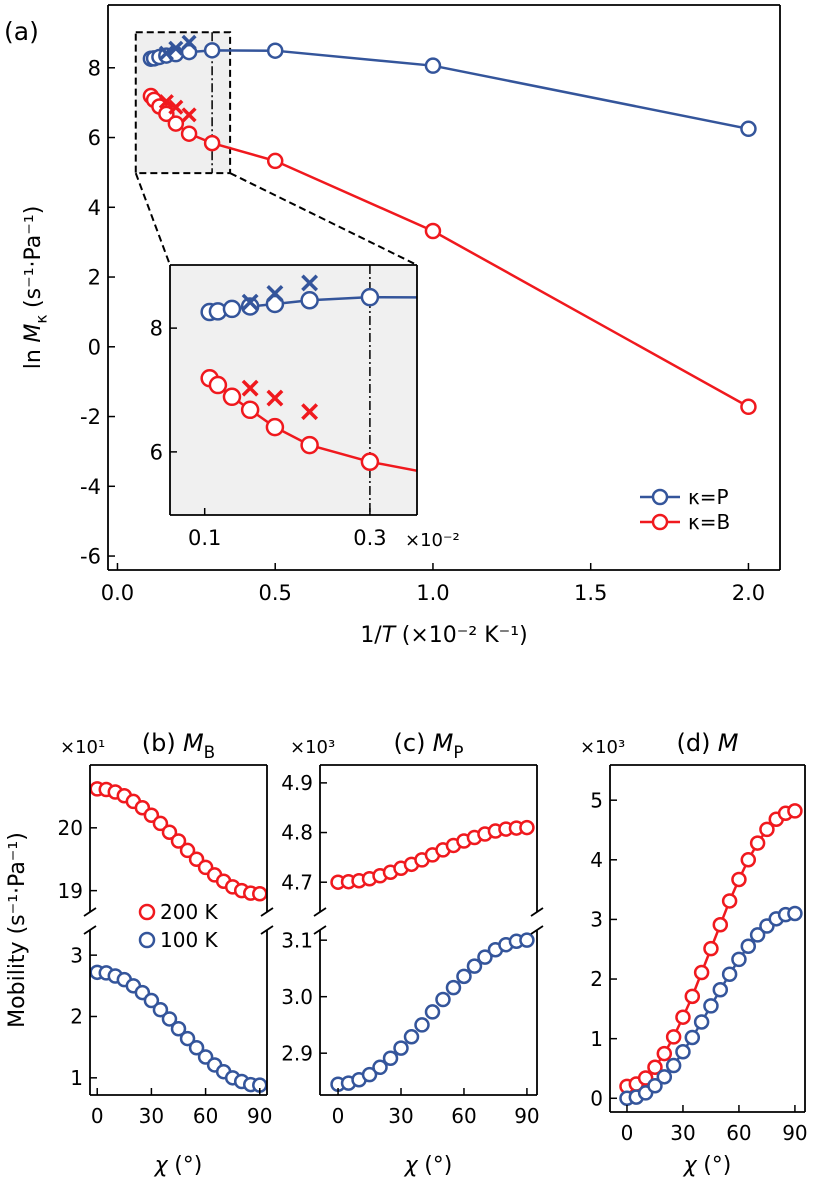 The height and width of the screenshot is (1184, 822). Describe the element at coordinates (449, 90) in the screenshot. I see `series-line` at that location.